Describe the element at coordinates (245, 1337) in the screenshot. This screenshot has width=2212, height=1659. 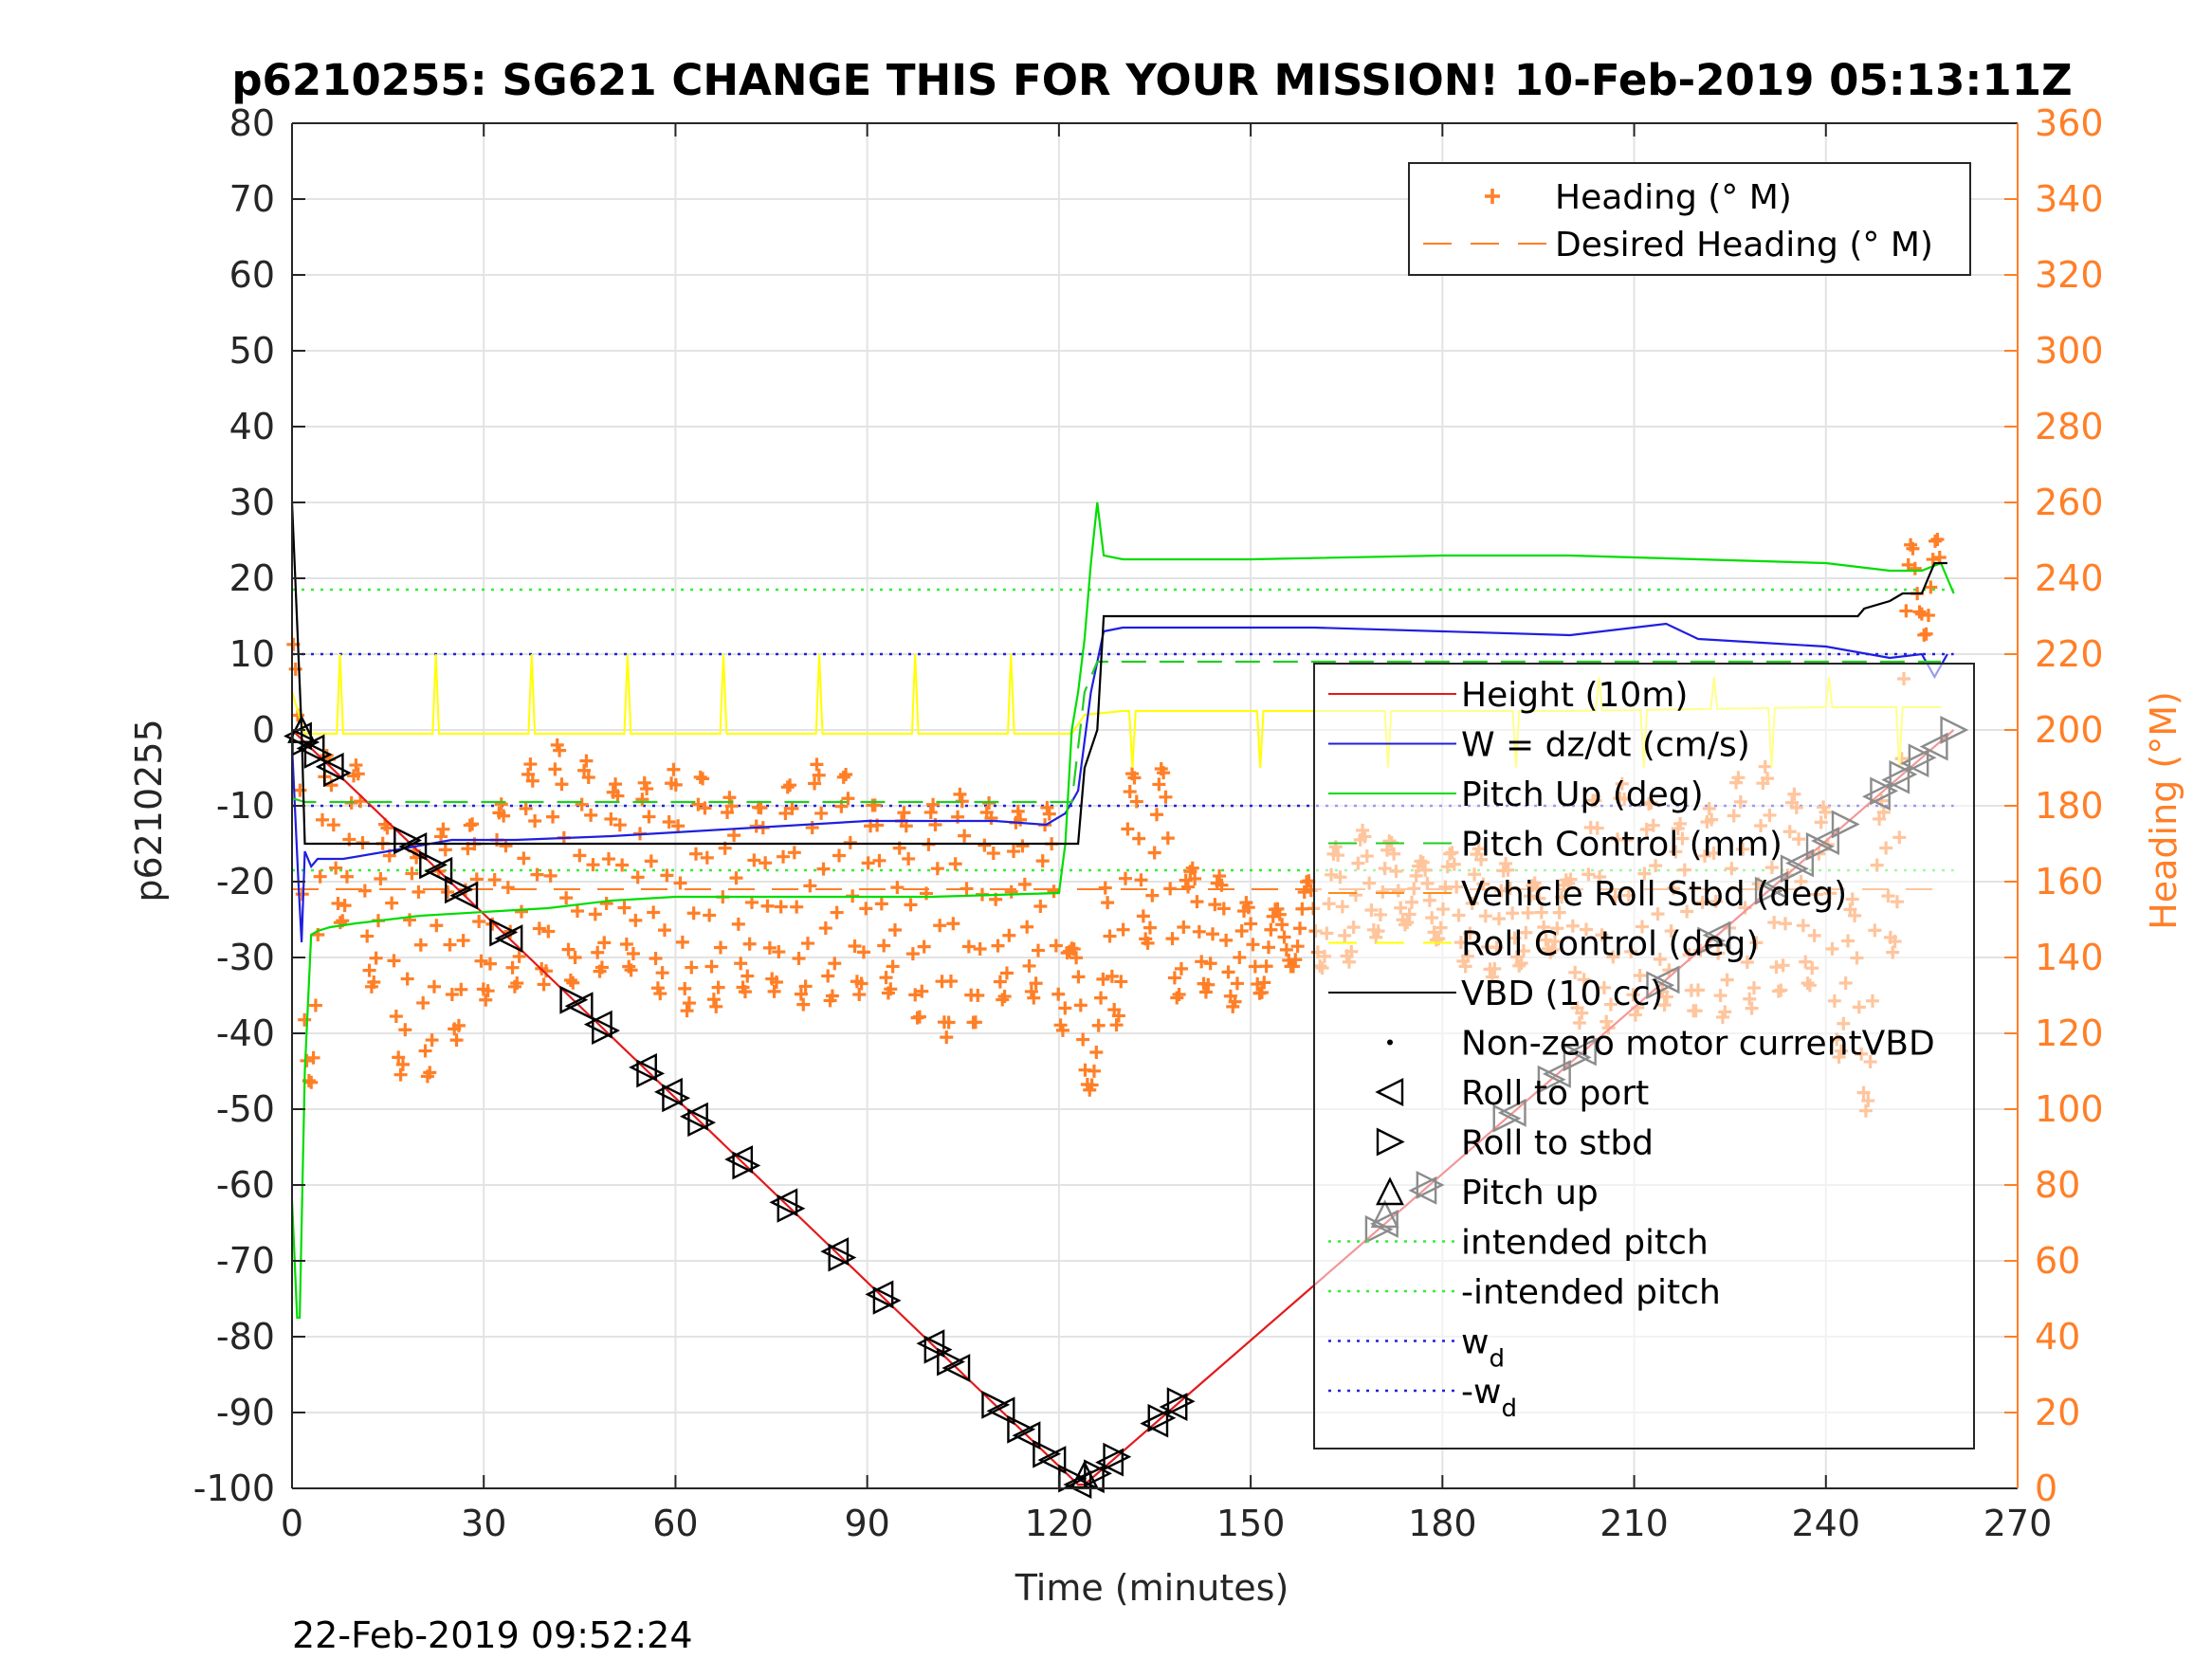
I see `y-tick-label-left: -80` at that location.